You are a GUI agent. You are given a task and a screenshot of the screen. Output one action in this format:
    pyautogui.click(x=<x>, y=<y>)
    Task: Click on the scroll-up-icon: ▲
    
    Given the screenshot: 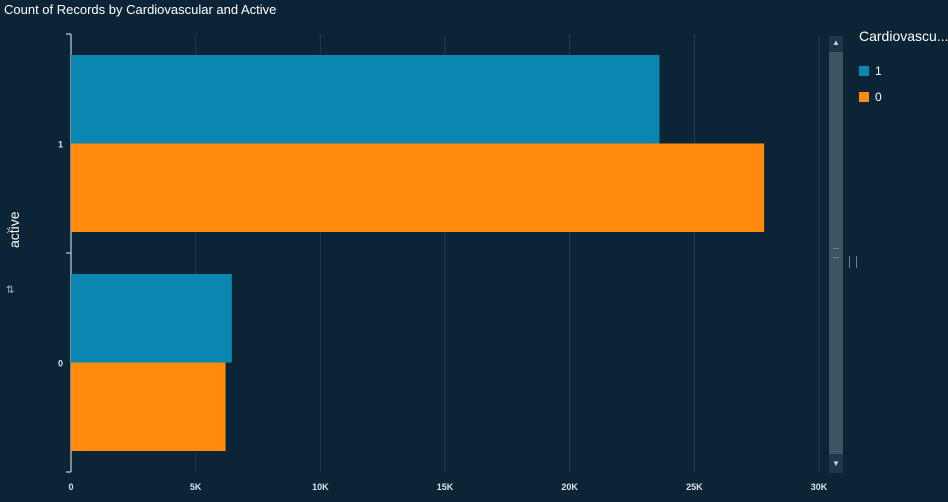 What is the action you would take?
    pyautogui.click(x=836, y=42)
    